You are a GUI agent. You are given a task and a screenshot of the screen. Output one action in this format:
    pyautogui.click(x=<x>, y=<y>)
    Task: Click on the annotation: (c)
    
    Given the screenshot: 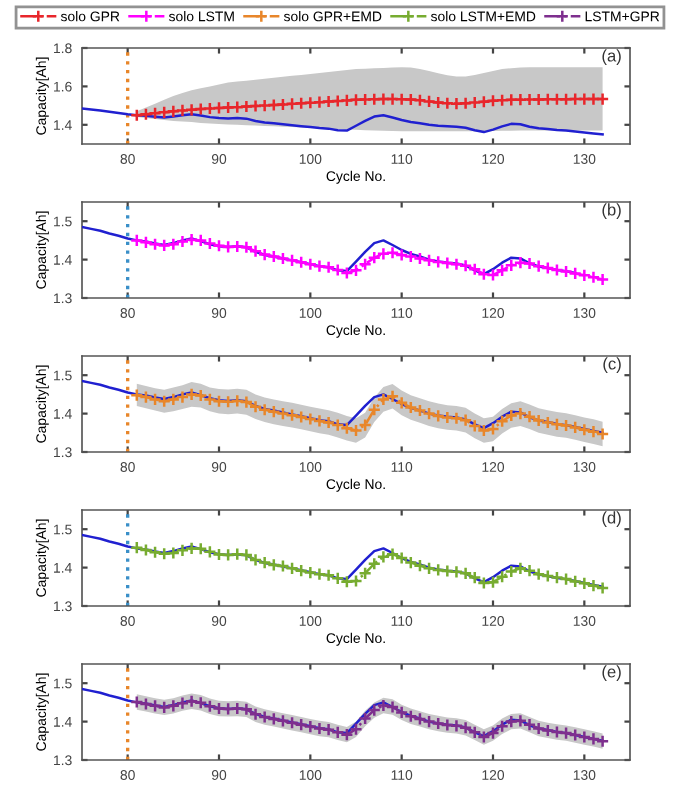 What is the action you would take?
    pyautogui.click(x=612, y=365)
    